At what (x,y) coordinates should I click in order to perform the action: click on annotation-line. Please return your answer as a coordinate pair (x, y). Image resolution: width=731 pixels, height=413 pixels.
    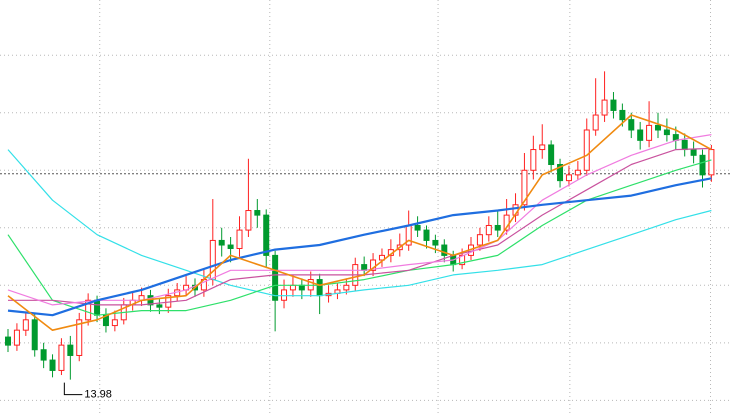
    Looking at the image, I should click on (73, 389).